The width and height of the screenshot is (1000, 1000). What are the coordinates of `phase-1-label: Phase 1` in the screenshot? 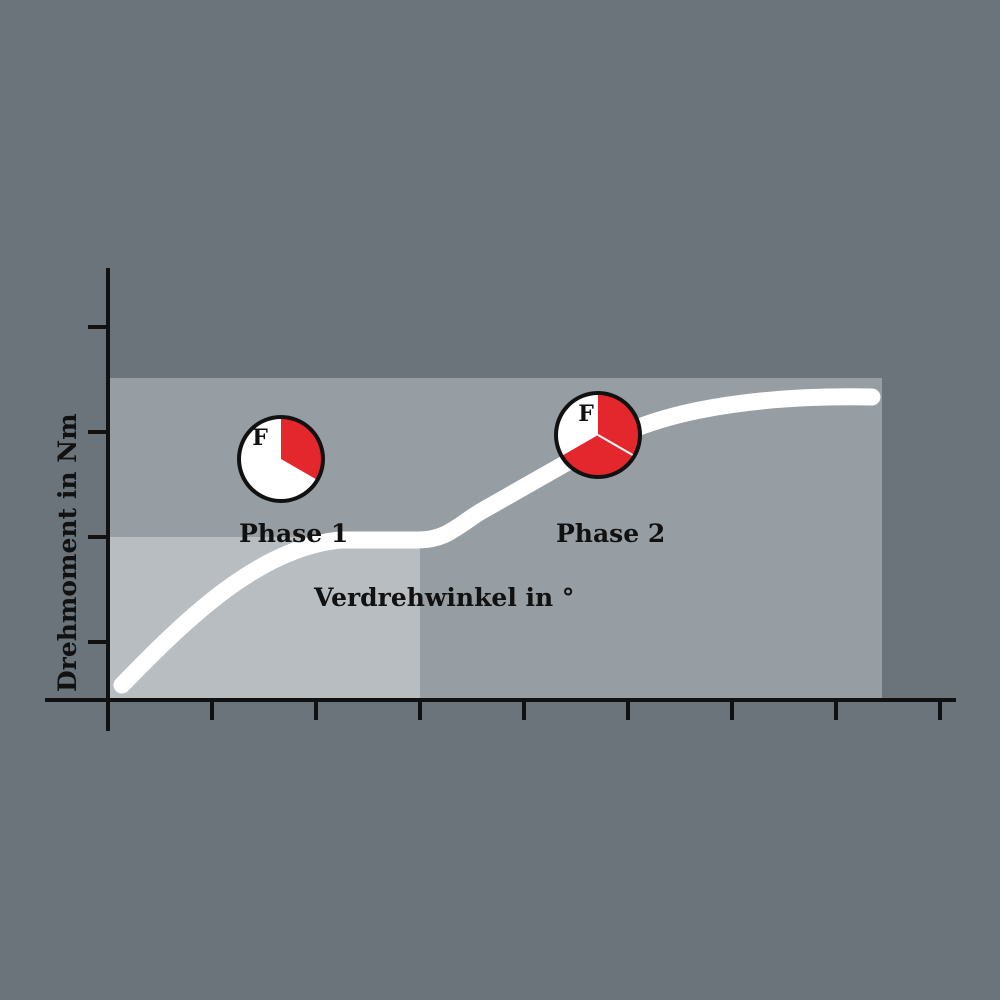 It's located at (293, 533).